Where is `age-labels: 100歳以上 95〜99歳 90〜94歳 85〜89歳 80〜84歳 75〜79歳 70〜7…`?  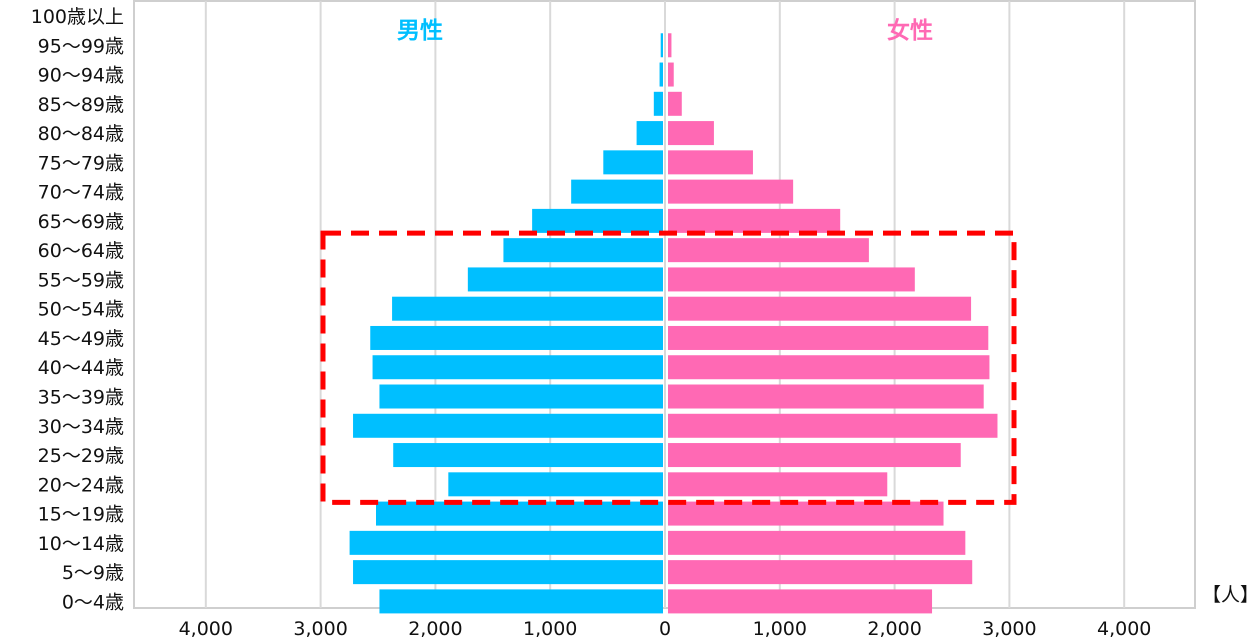
age-labels: 100歳以上 95〜99歳 90〜94歳 85〜89歳 80〜84歳 75〜79歳 70〜7… is located at coordinates (77, 309).